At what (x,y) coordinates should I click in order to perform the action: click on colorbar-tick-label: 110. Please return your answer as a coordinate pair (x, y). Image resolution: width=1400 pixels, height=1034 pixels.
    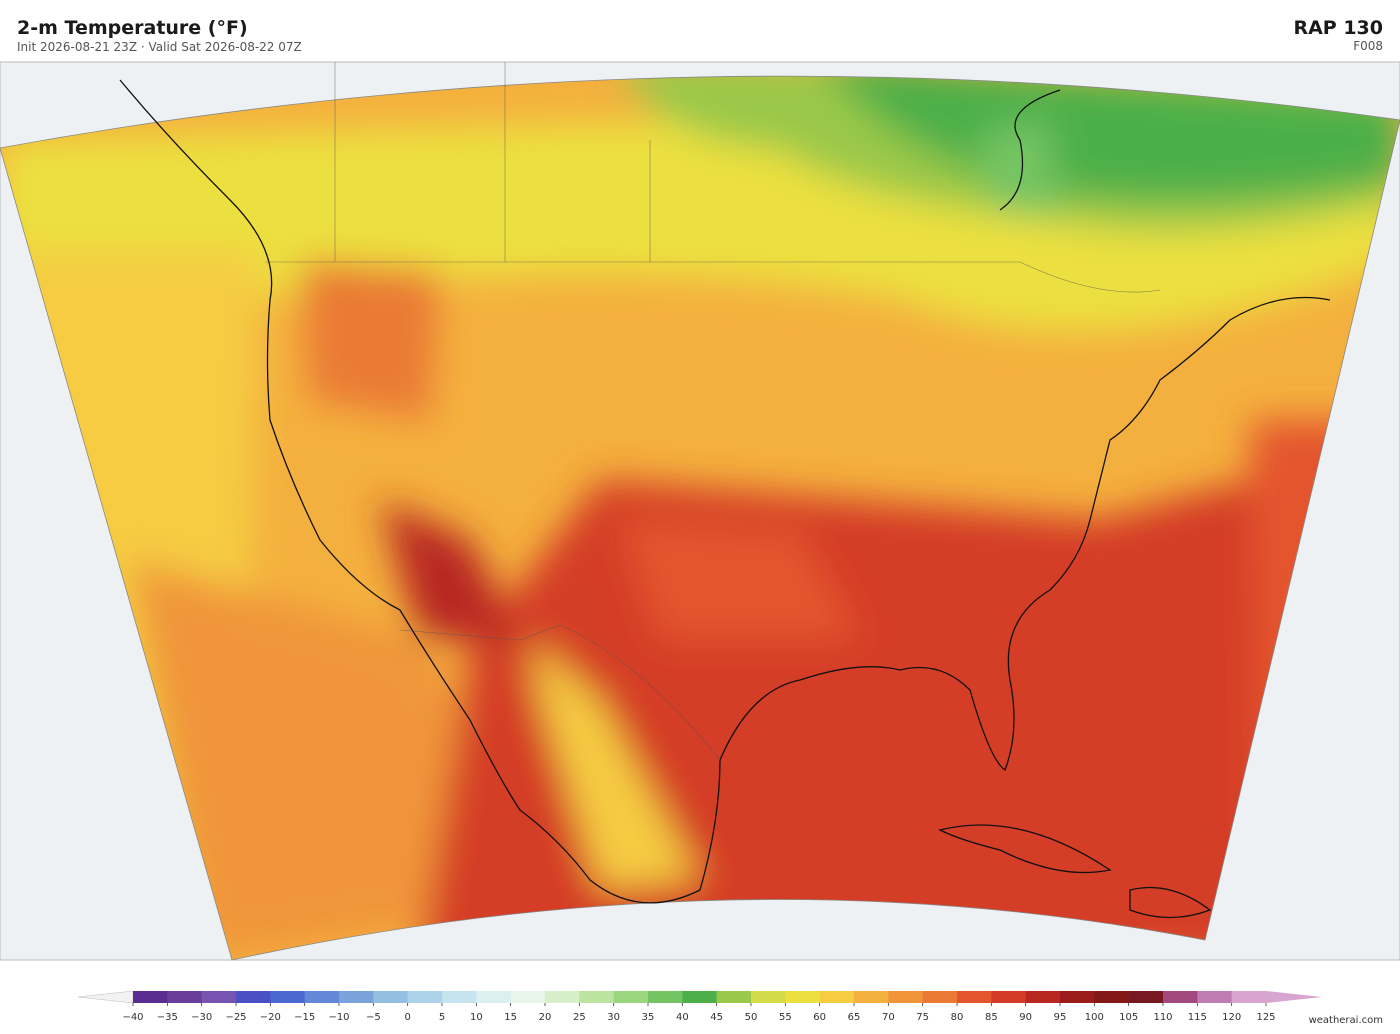
    Looking at the image, I should click on (1162, 1017).